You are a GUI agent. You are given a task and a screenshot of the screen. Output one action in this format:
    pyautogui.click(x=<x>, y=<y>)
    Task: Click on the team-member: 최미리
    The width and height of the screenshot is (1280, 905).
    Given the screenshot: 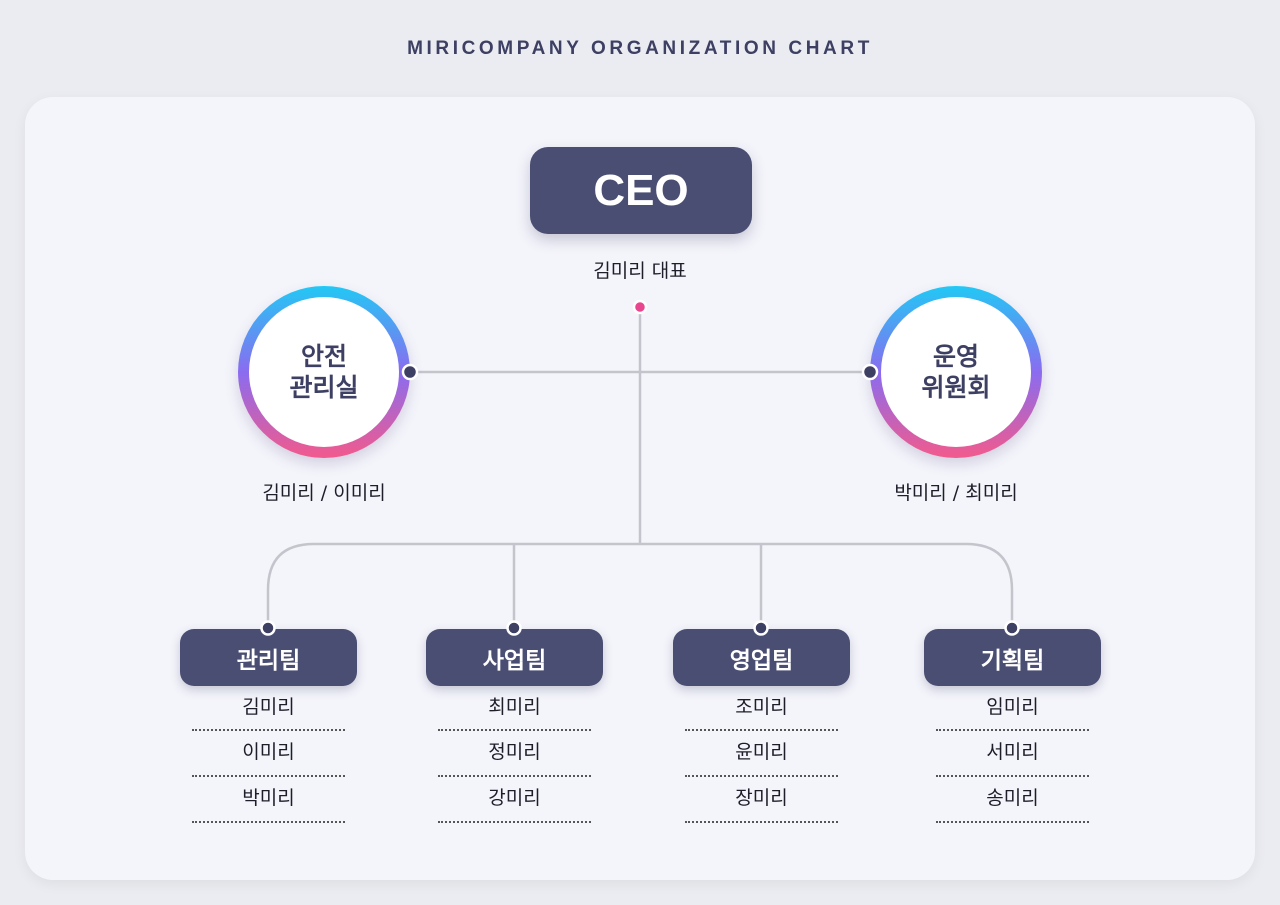 What is the action you would take?
    pyautogui.click(x=514, y=709)
    